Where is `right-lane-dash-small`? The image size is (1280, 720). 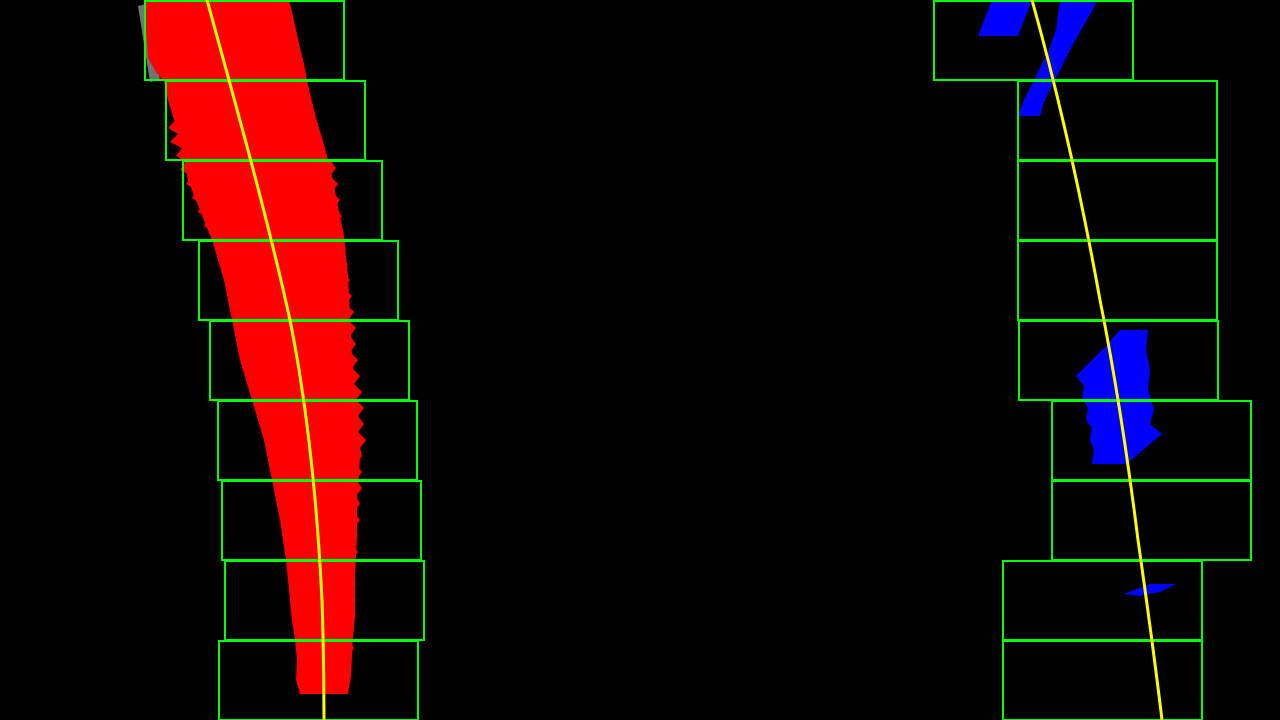 right-lane-dash-small is located at coordinates (1150, 590).